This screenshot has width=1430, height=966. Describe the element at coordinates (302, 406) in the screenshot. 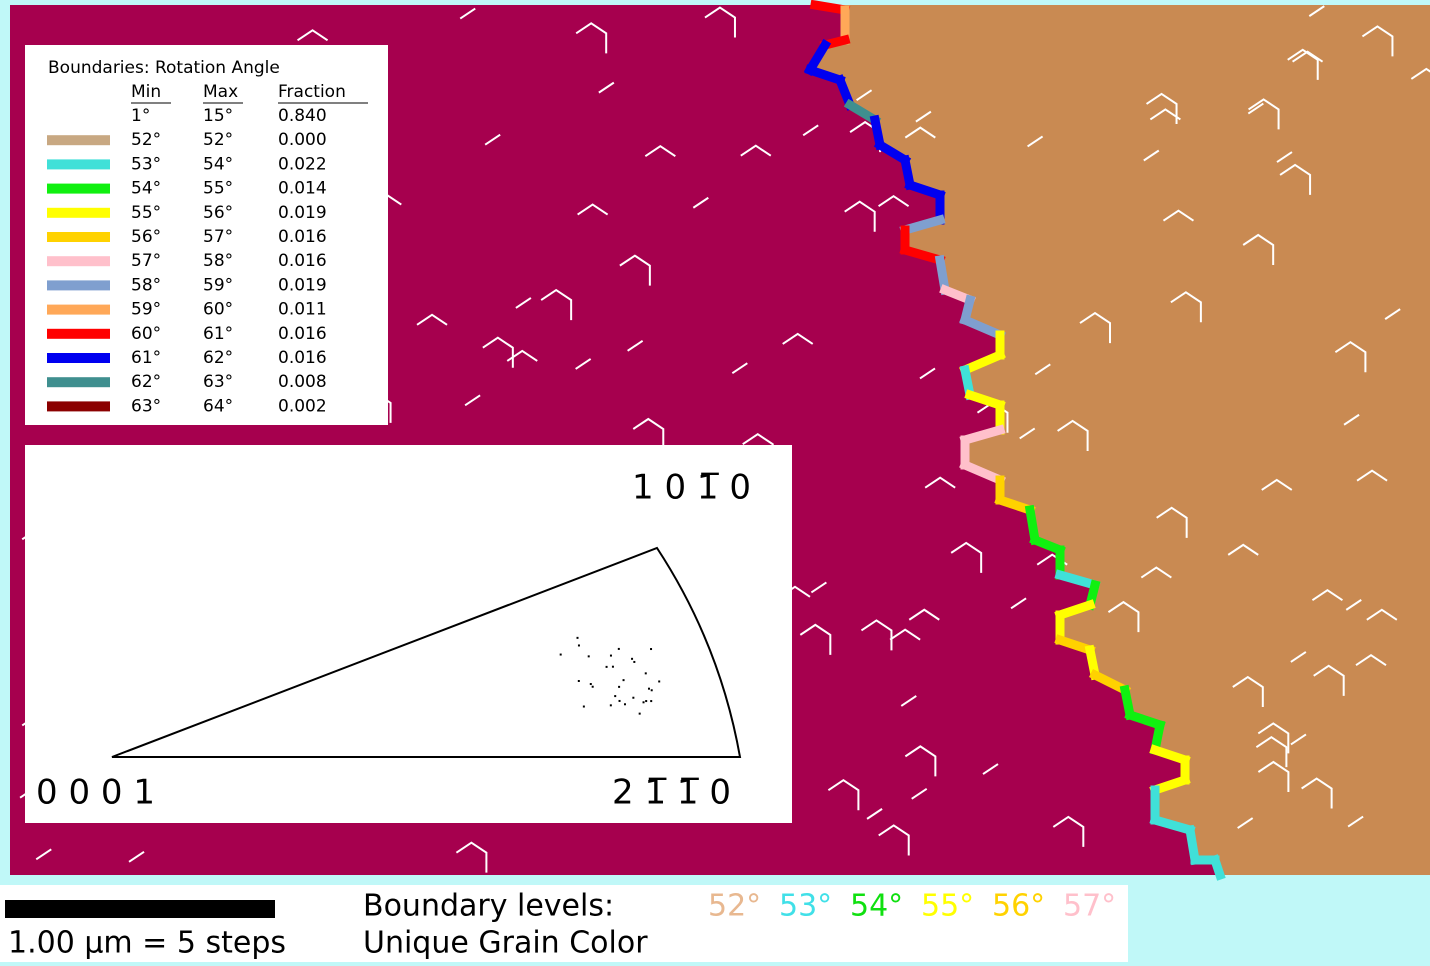

I see `legend-fraction: 0.002` at that location.